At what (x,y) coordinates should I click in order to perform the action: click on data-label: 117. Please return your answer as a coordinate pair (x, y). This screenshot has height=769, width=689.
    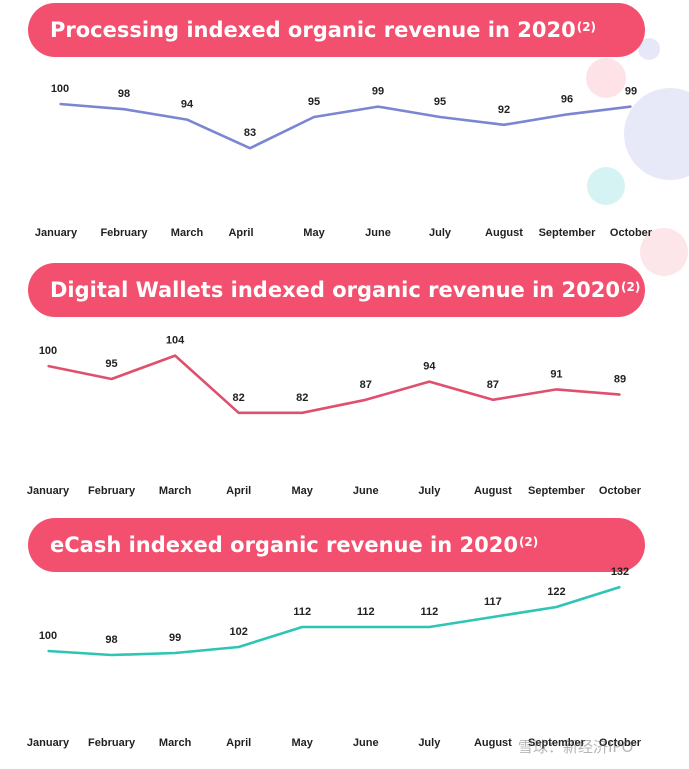
    Looking at the image, I should click on (493, 602).